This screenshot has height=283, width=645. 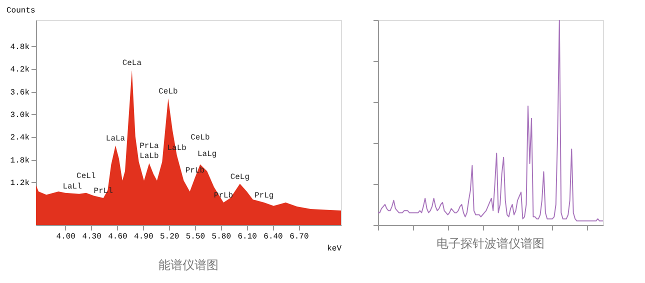 What do you see at coordinates (207, 155) in the screenshot?
I see `annotation: LaLg` at bounding box center [207, 155].